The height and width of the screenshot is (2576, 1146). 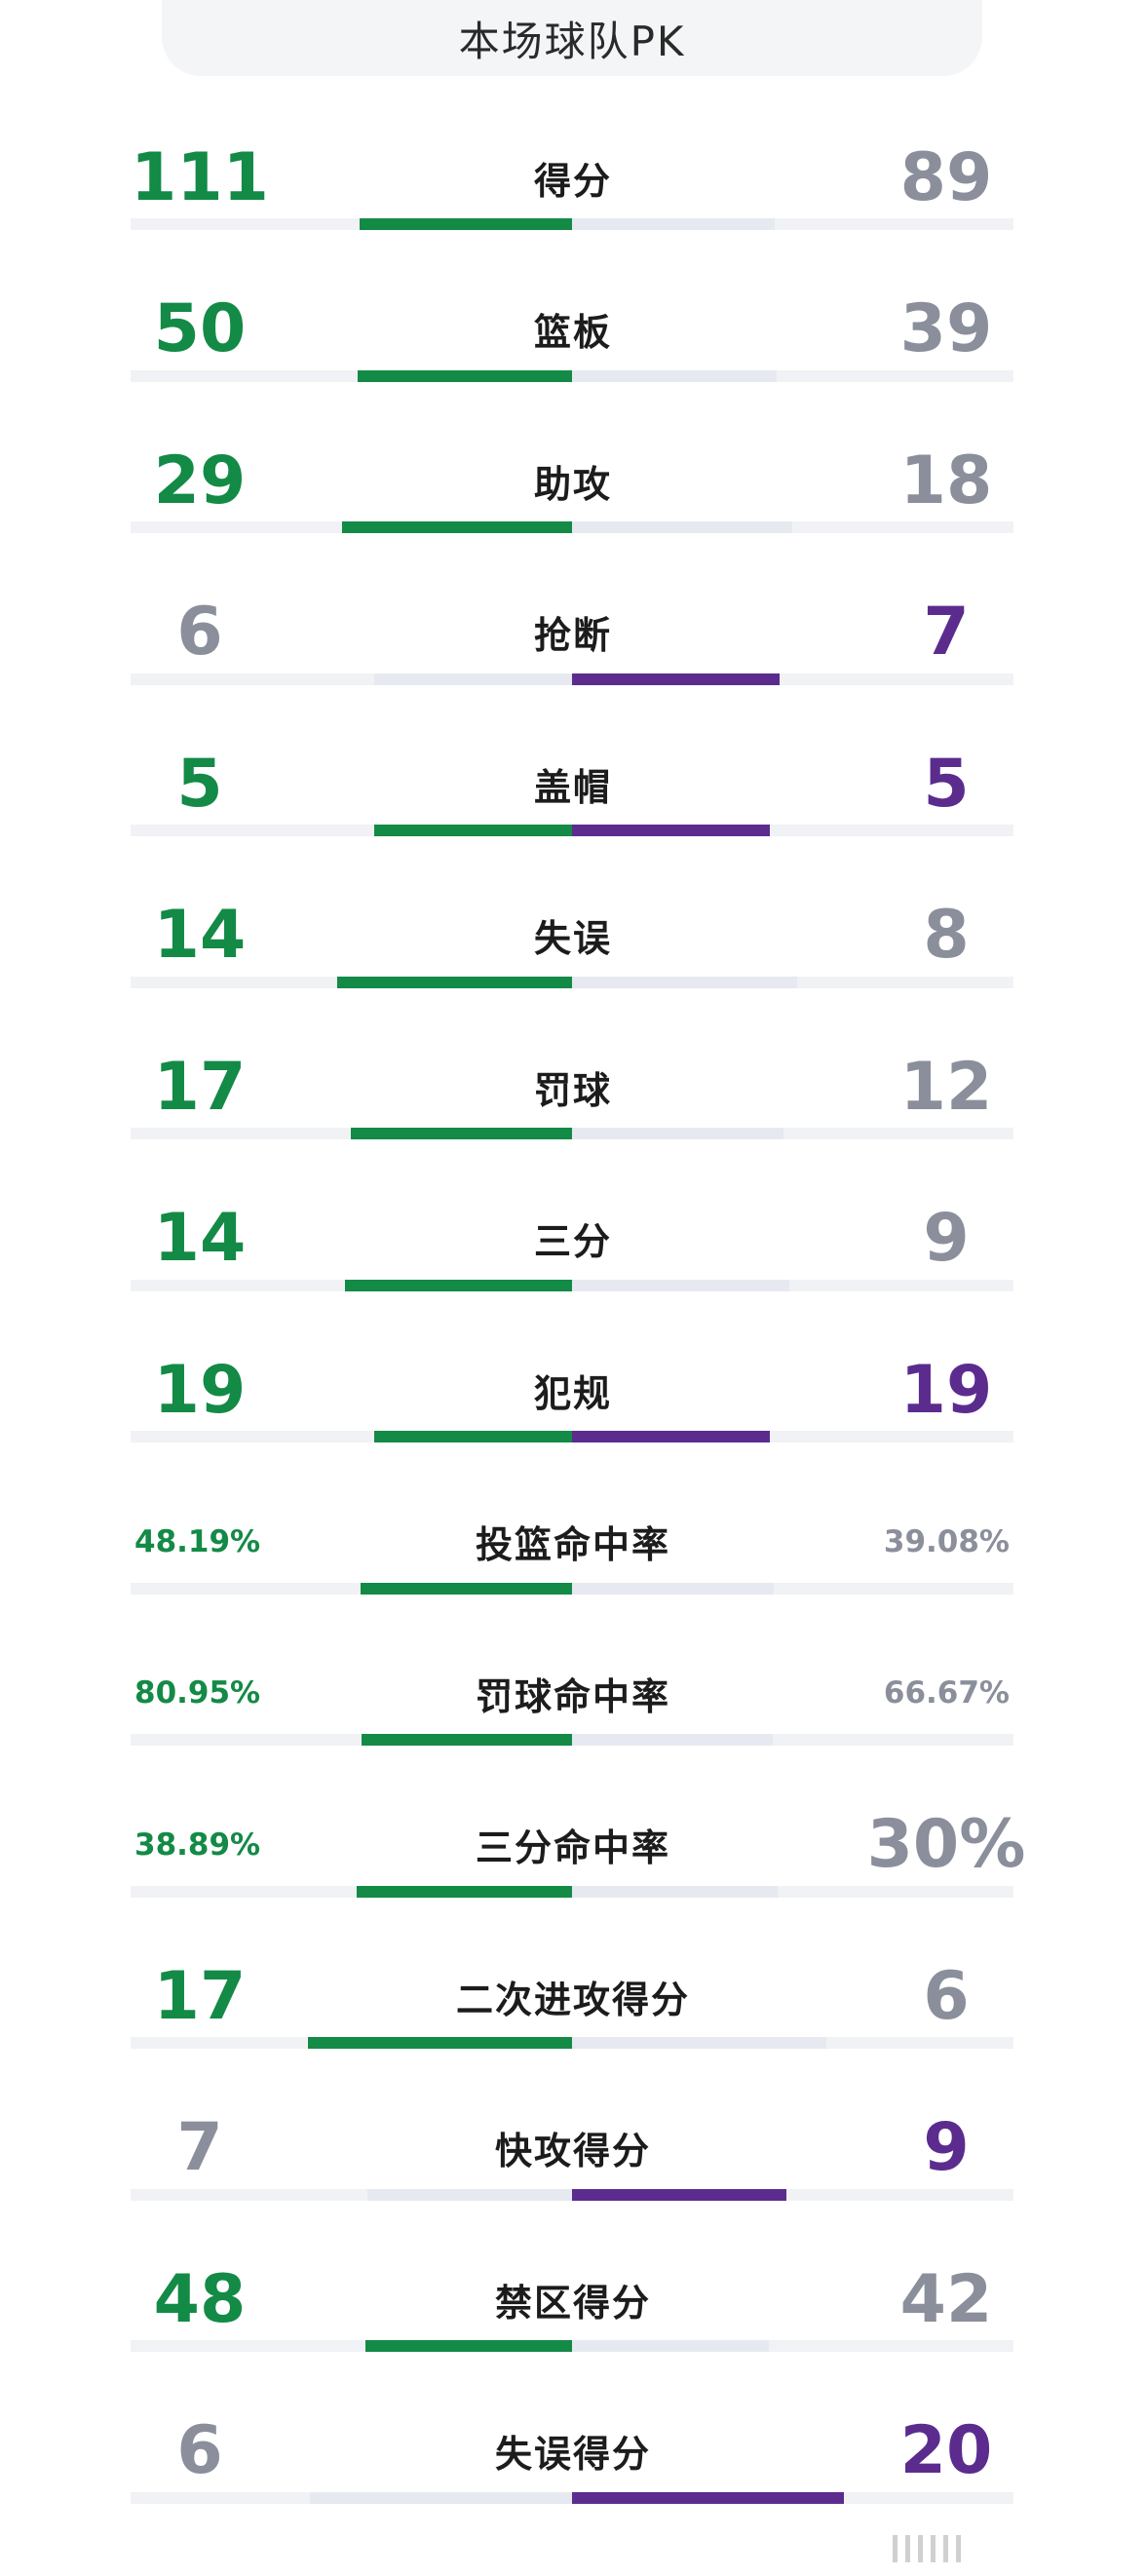 I want to click on away-value: 18, so click(x=946, y=480).